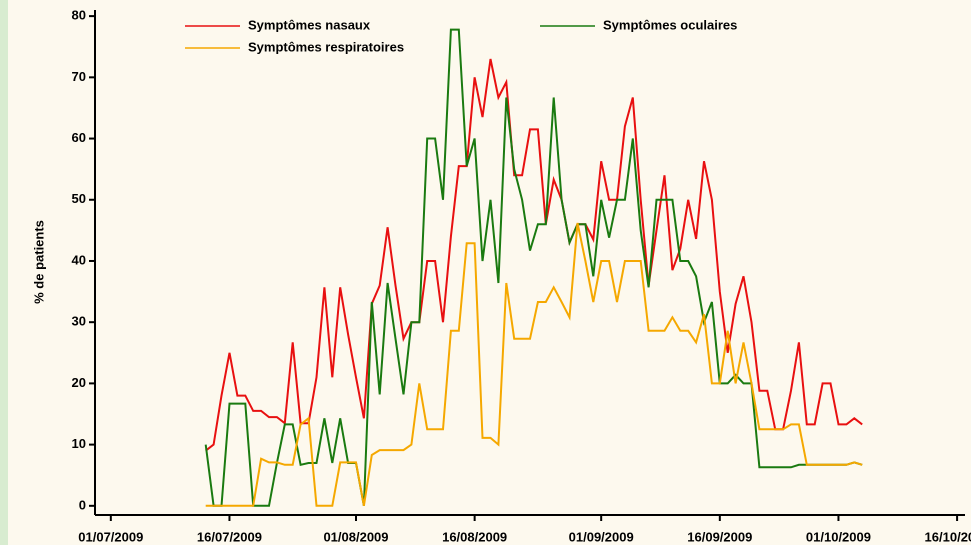 This screenshot has height=545, width=971. What do you see at coordinates (474, 536) in the screenshot?
I see `x-tick-label: 16/08/2009` at bounding box center [474, 536].